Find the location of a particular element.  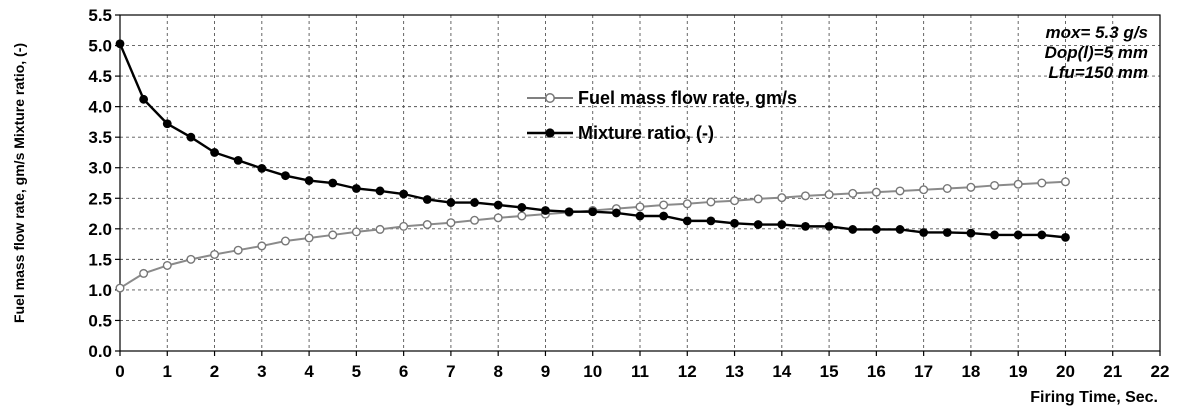

y-tick-label: 5.0 is located at coordinates (100, 46).